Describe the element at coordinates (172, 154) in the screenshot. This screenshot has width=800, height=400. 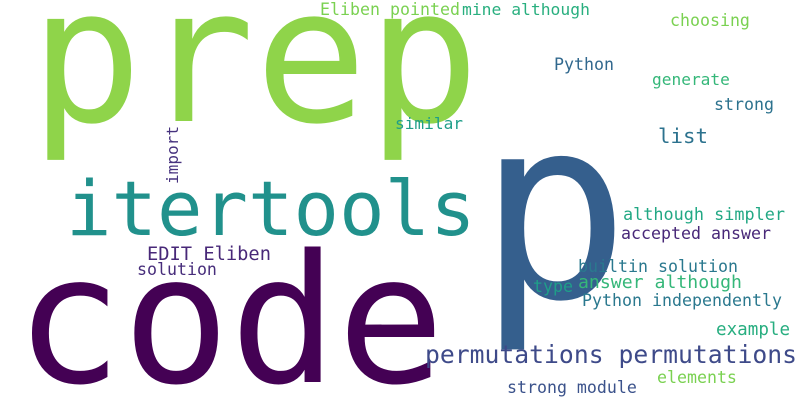
I see `word-import: import` at that location.